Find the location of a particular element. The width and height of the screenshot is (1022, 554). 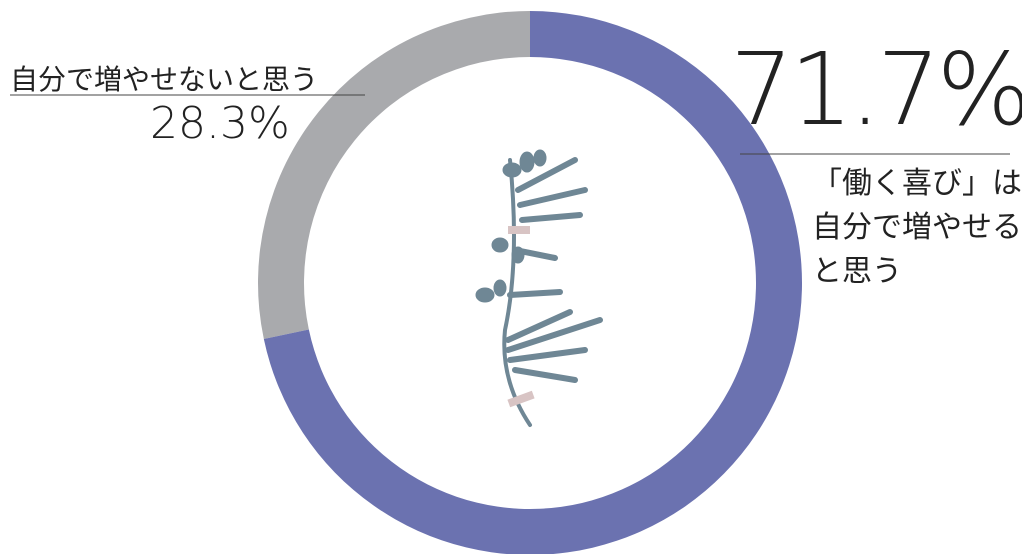

category-label: 自分で増やせないと思う is located at coordinates (164, 79).